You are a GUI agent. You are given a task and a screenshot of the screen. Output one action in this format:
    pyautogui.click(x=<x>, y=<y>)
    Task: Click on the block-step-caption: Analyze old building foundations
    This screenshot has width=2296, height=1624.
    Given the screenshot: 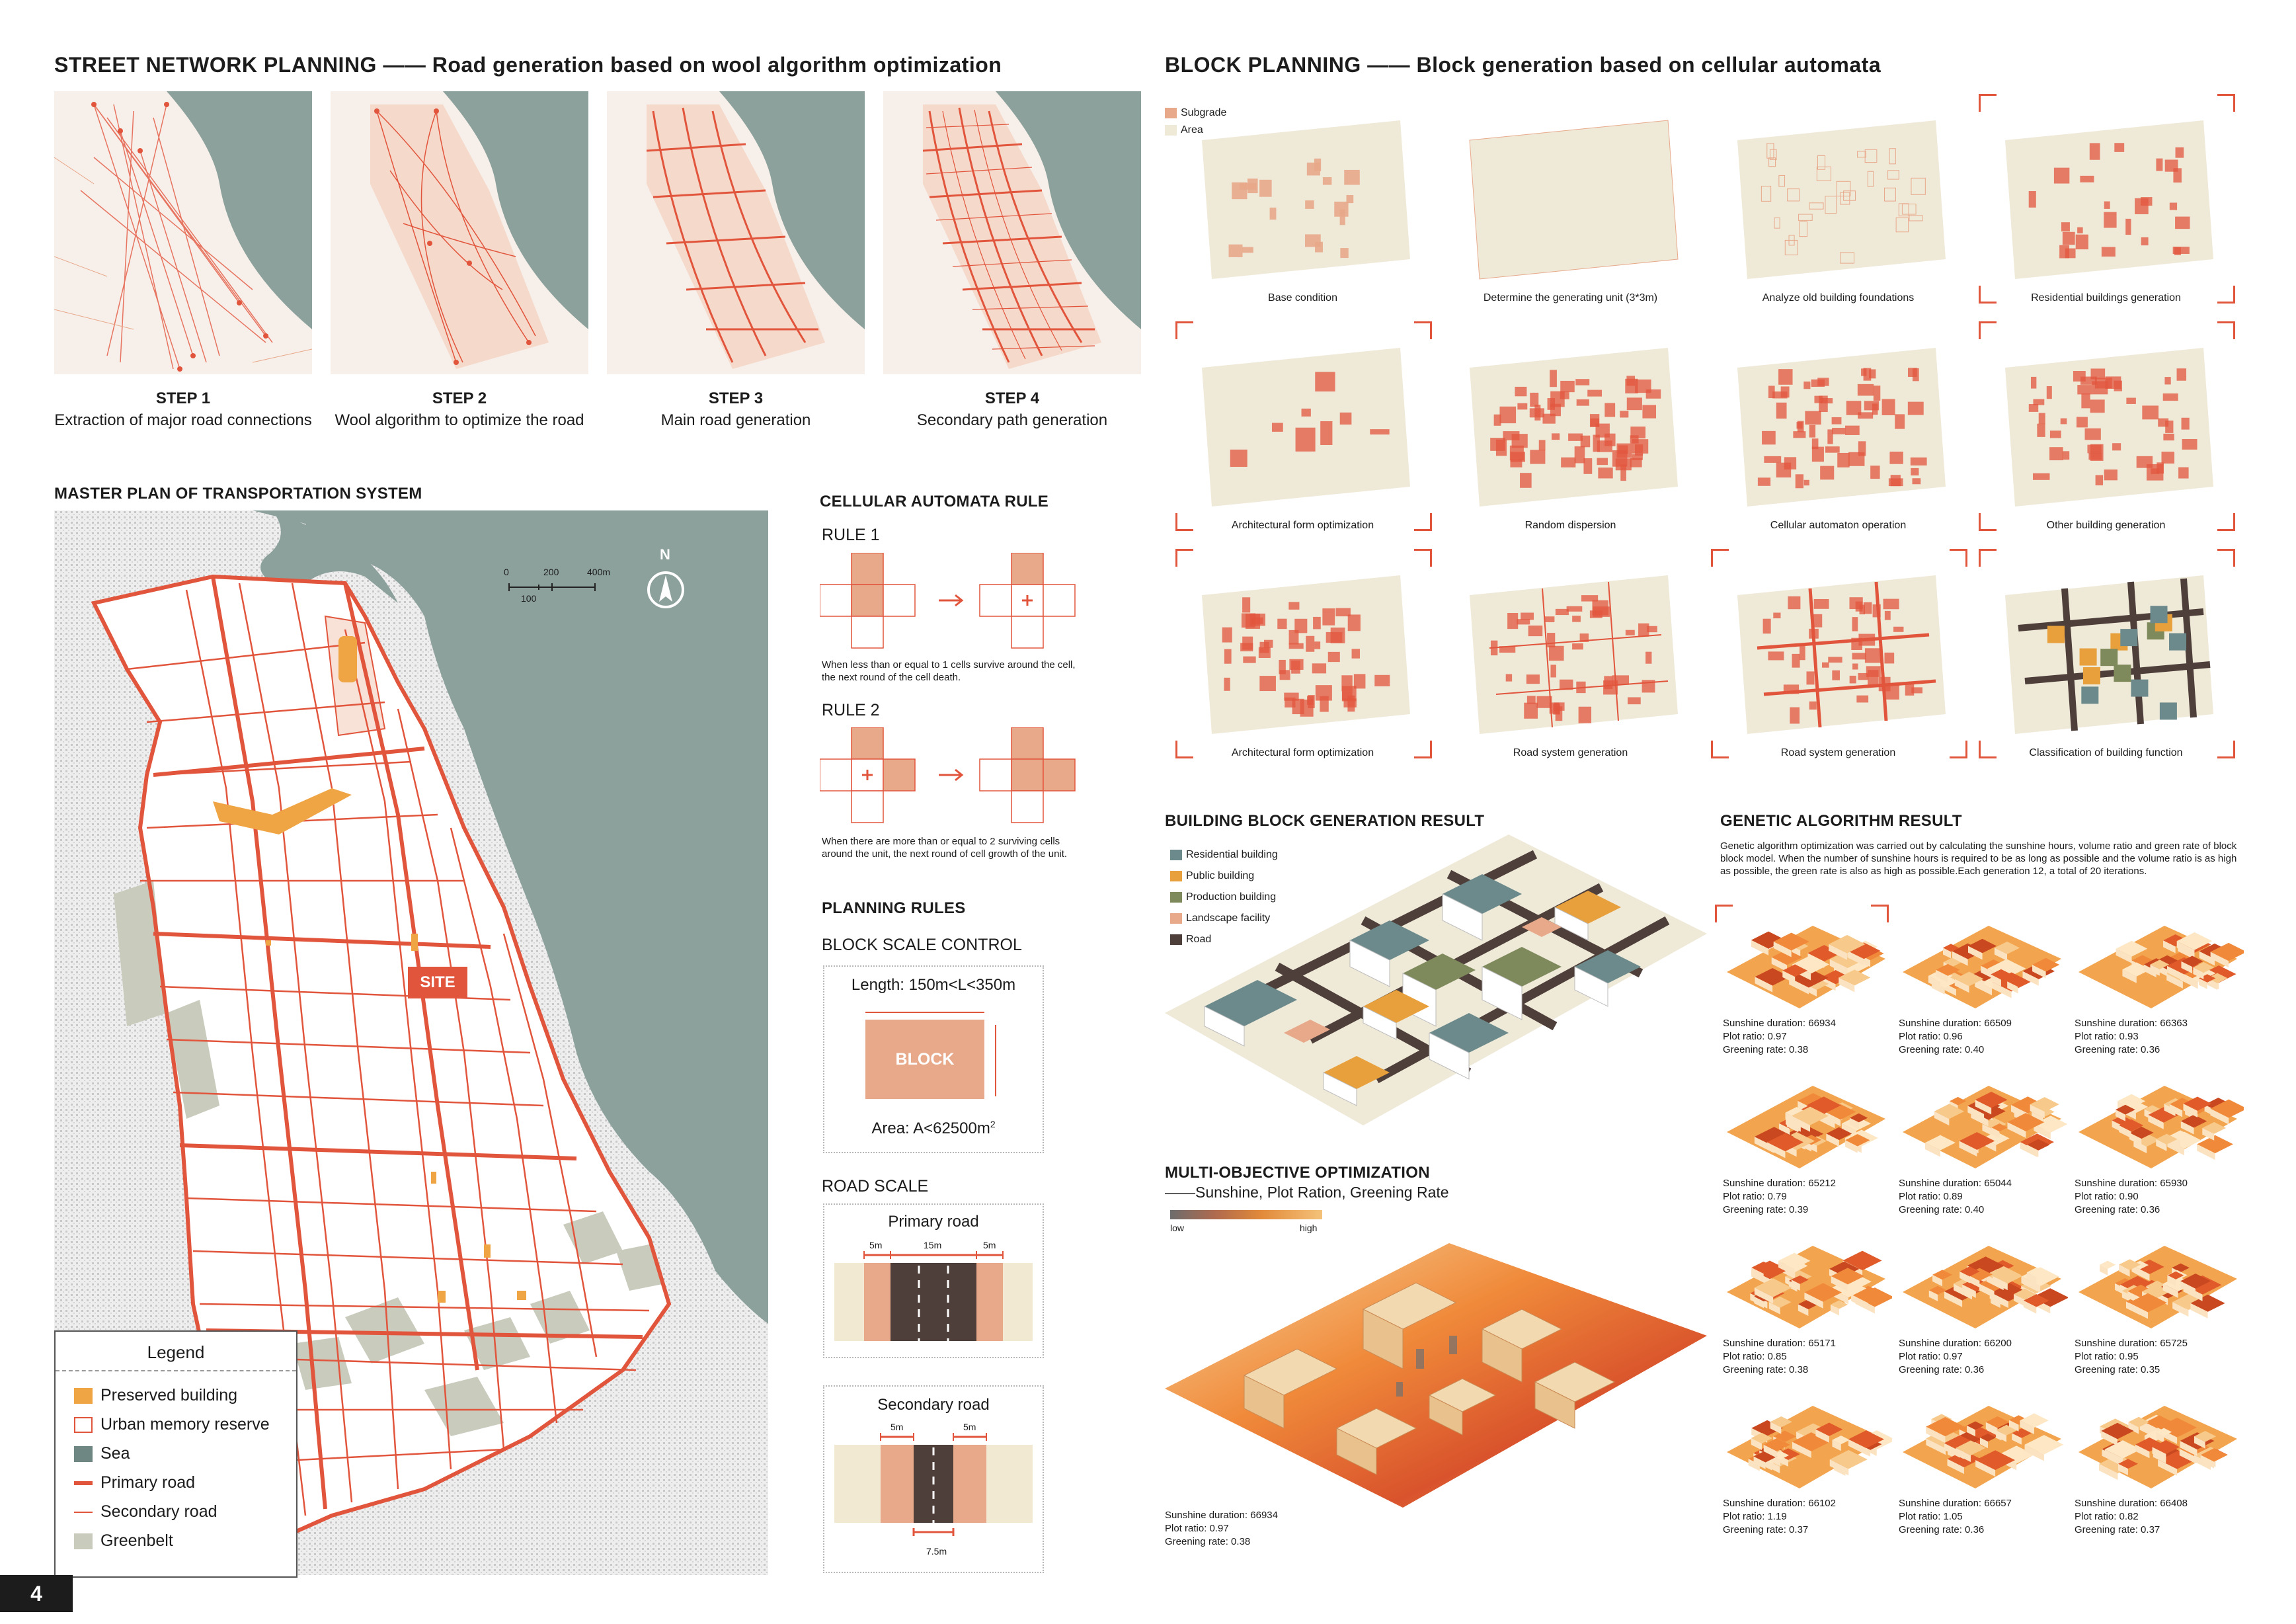 What is the action you would take?
    pyautogui.click(x=1839, y=298)
    